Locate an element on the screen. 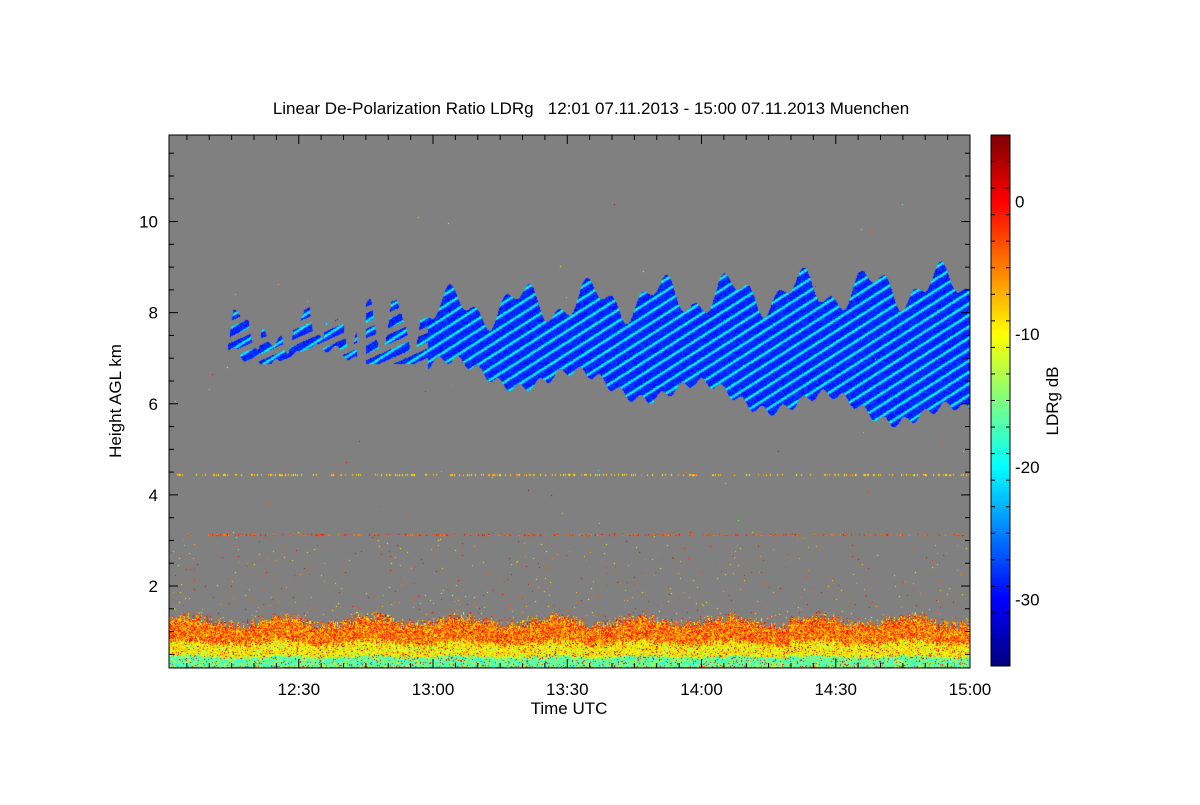 The width and height of the screenshot is (1200, 805). x-tick-label: 13:00 is located at coordinates (433, 689).